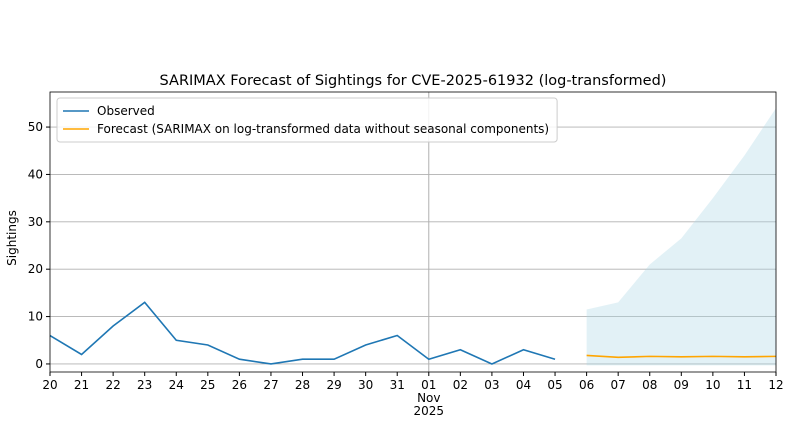  Describe the element at coordinates (523, 385) in the screenshot. I see `x-tick-label: 04` at that location.